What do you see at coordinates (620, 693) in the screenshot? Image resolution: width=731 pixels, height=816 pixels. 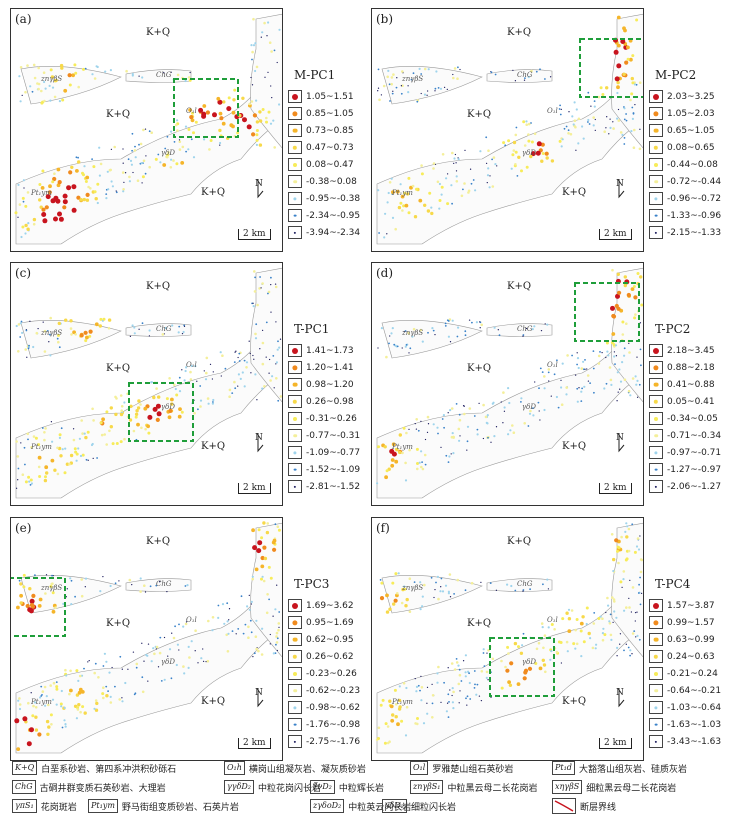 I see `north-label: N` at bounding box center [620, 693].